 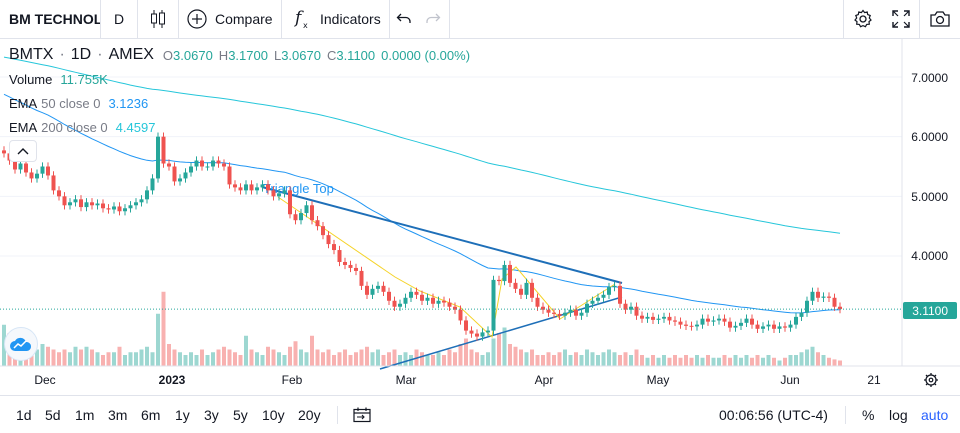 What do you see at coordinates (242, 103) in the screenshot?
I see `ema50-legend: EMA 50 close 0 3.1236` at bounding box center [242, 103].